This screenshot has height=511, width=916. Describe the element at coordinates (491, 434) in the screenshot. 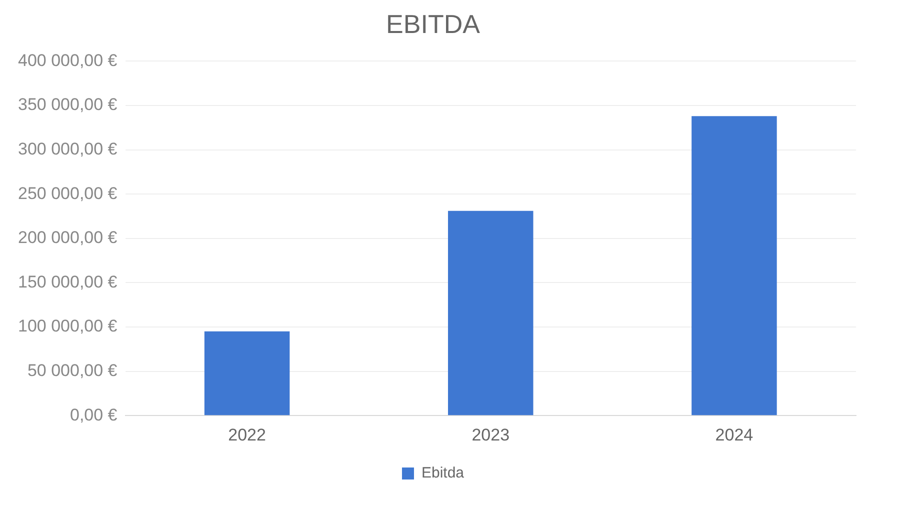

I see `x-tick-label: 2023` at that location.